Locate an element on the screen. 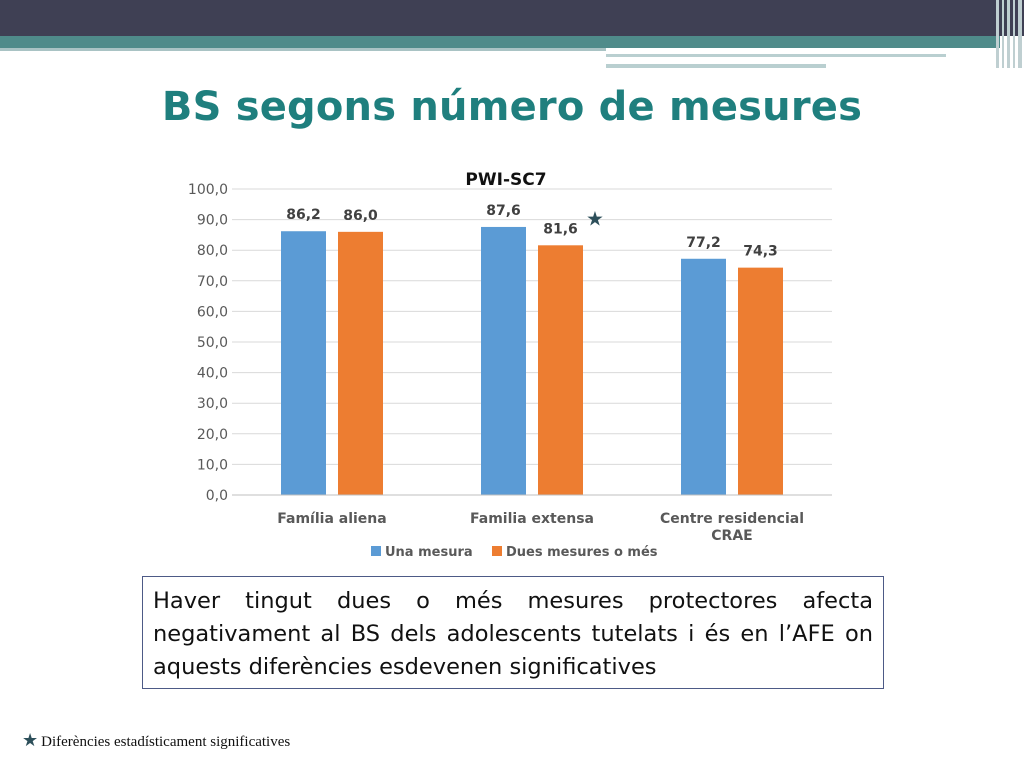  x-tick-label: Familia extensa is located at coordinates (532, 519).